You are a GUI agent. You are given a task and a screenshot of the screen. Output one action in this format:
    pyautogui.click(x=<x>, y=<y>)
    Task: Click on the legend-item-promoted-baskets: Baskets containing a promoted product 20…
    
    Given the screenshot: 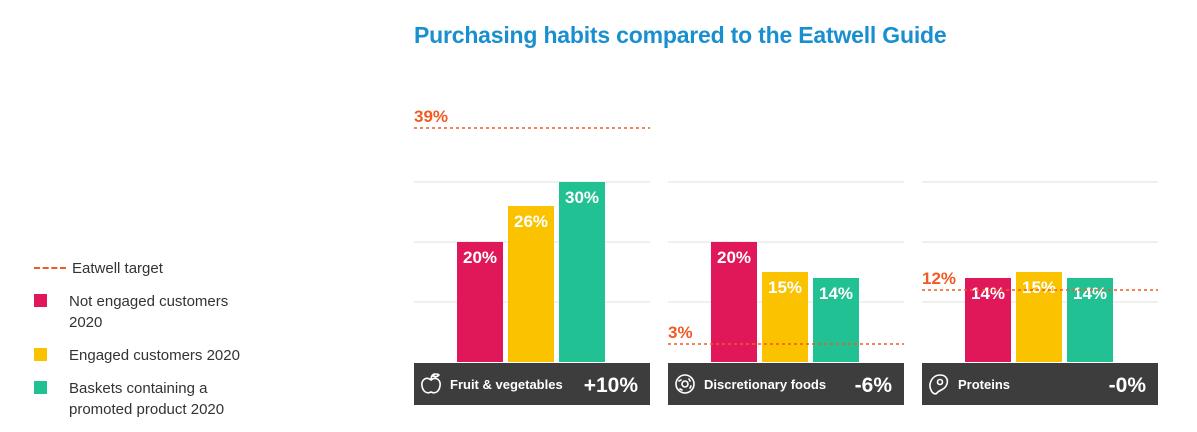 What is the action you would take?
    pyautogui.click(x=184, y=399)
    